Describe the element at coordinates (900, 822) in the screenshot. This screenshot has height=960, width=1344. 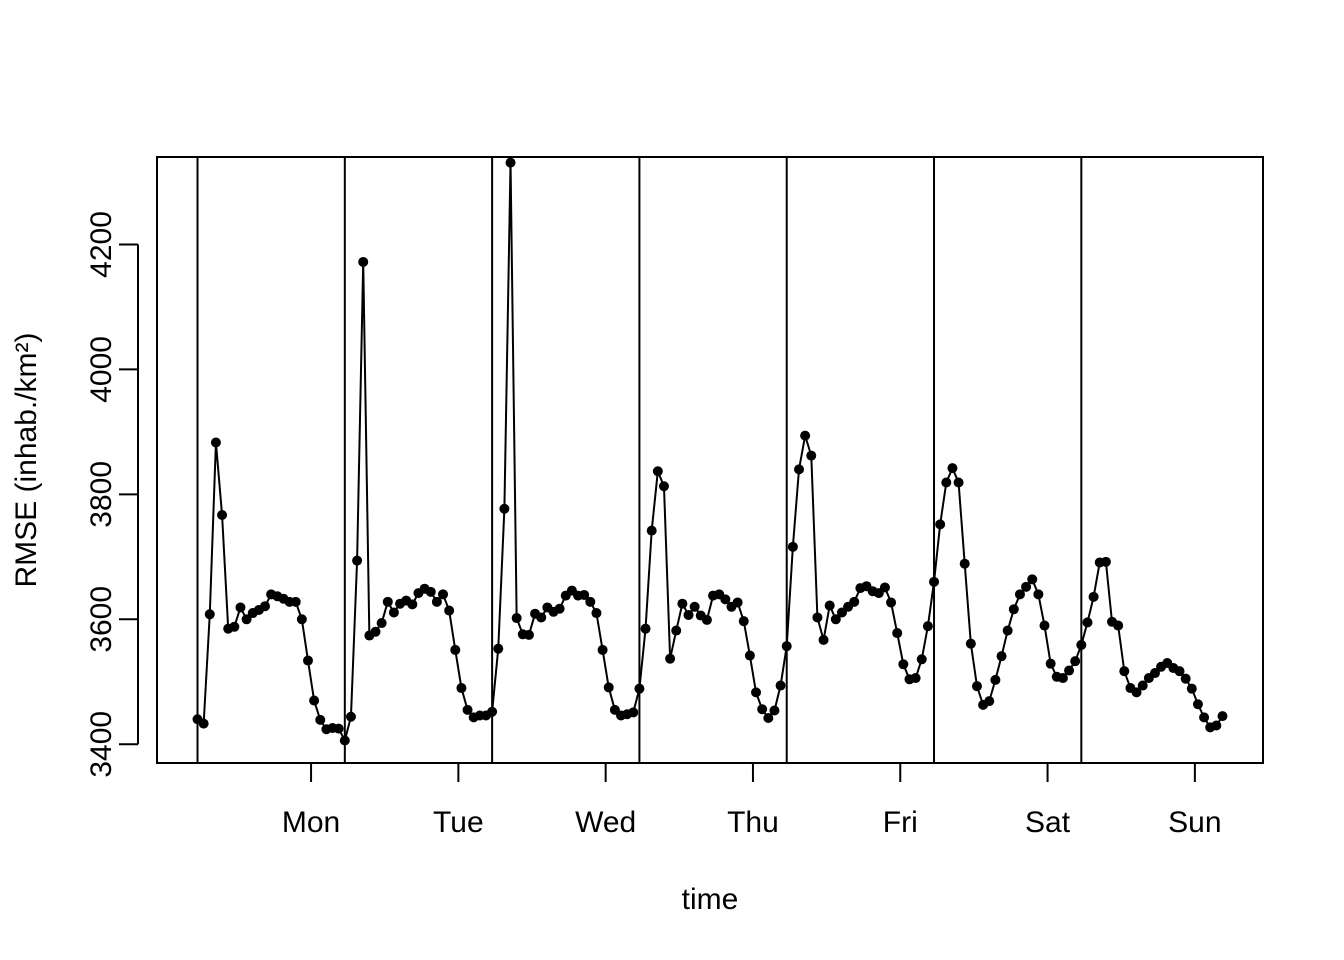
I see `x-tick-label: Fri` at that location.